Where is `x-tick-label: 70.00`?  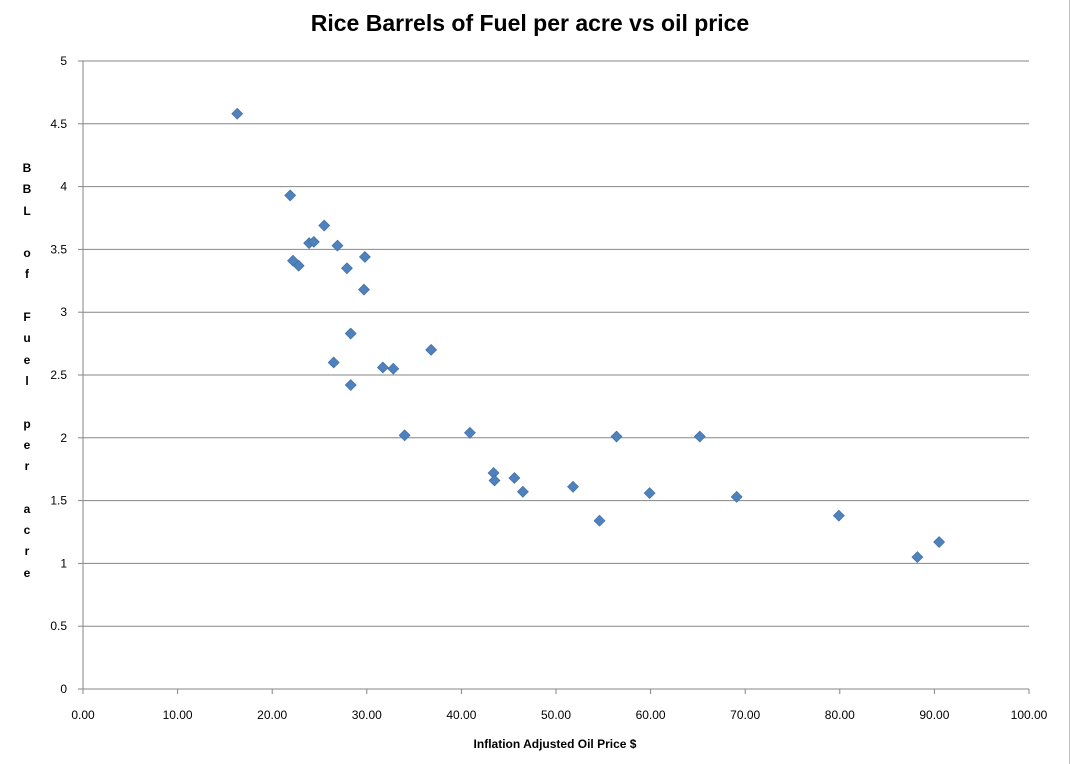 x-tick-label: 70.00 is located at coordinates (745, 715).